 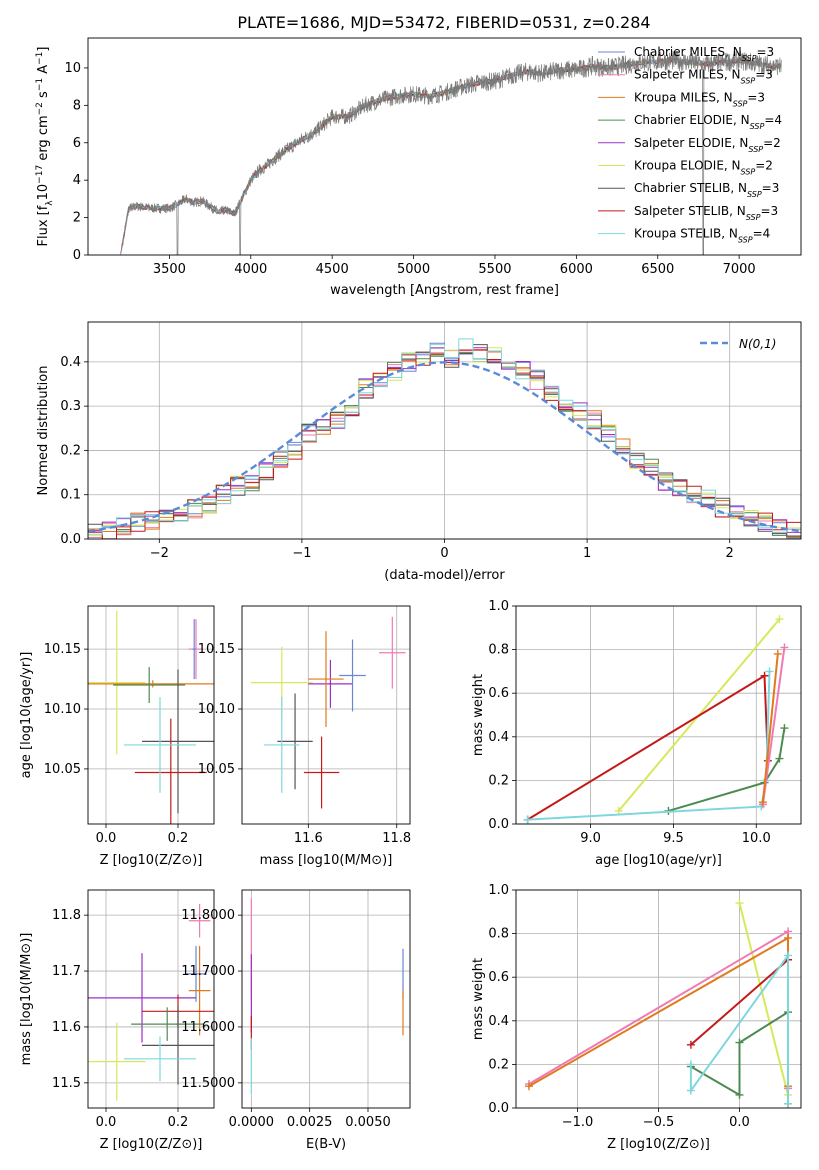 What do you see at coordinates (308, 838) in the screenshot?
I see `x-tick-label: 11.6` at bounding box center [308, 838].